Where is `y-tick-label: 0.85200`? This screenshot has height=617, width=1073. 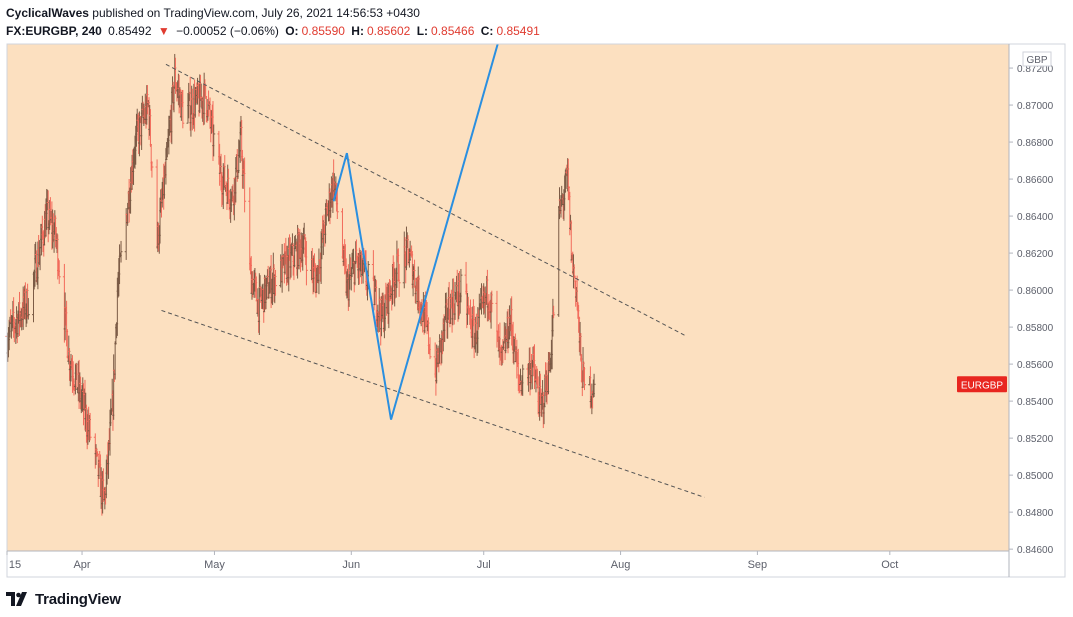 y-tick-label: 0.85200 is located at coordinates (1035, 439).